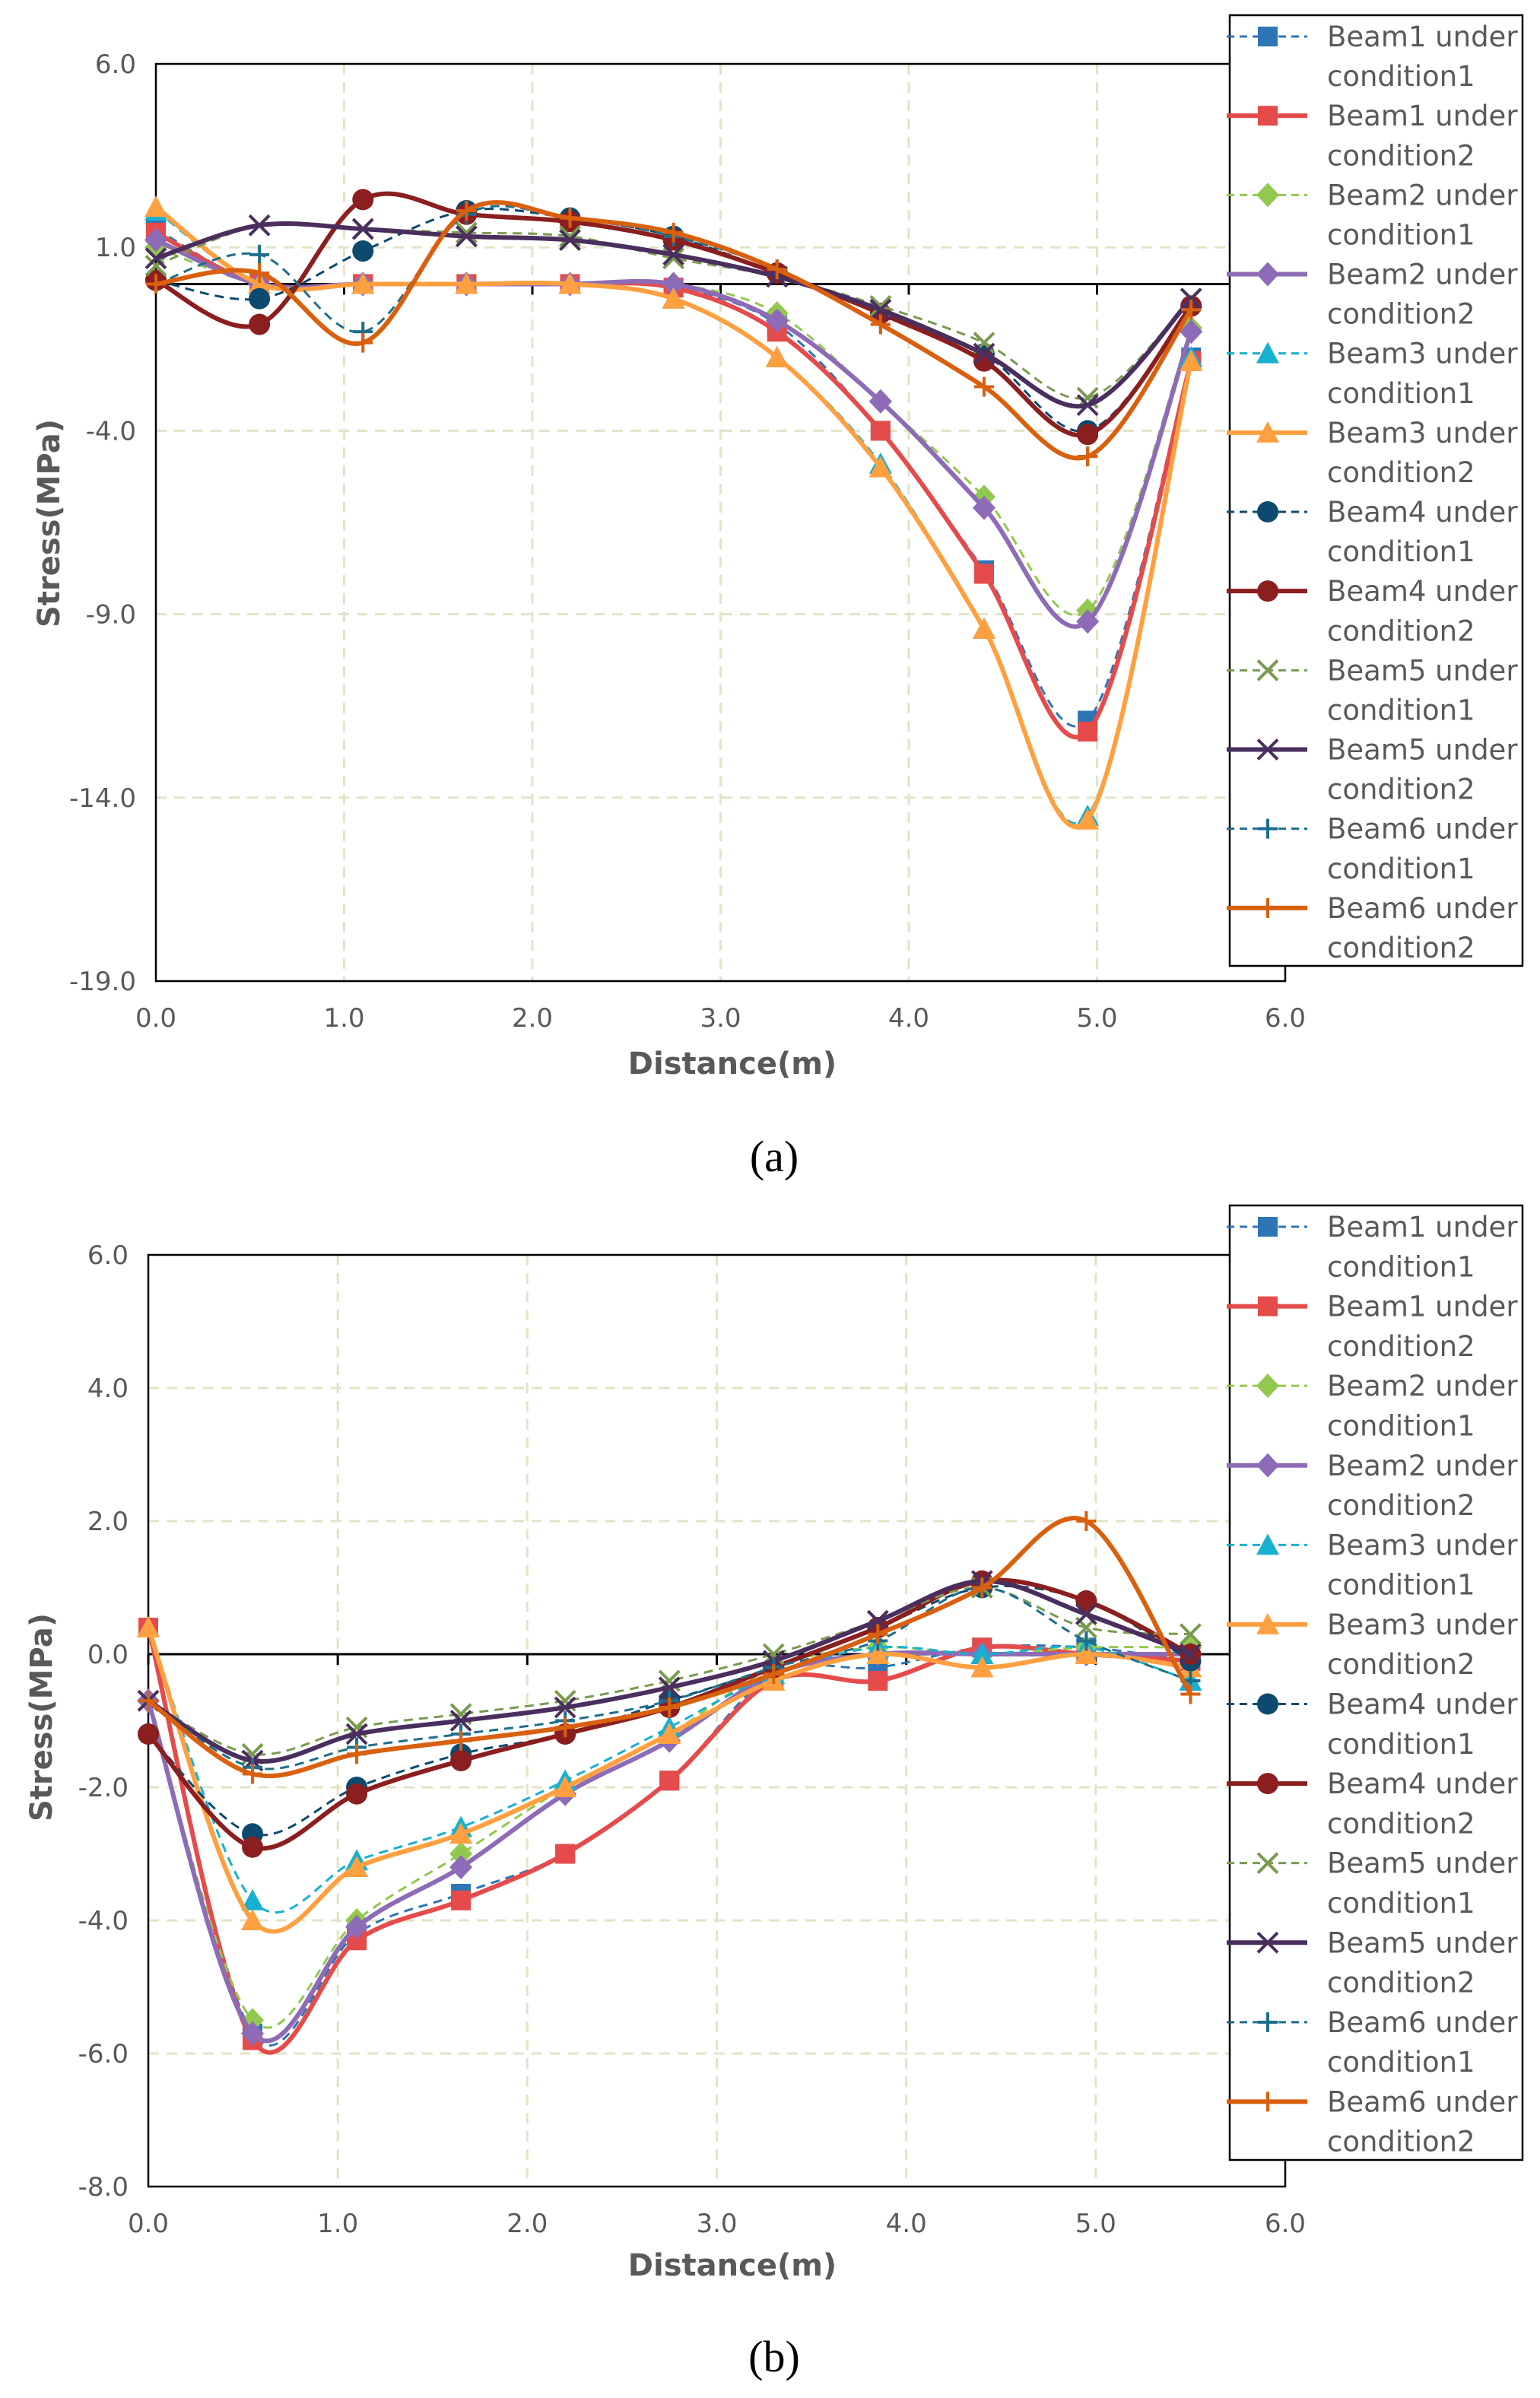 The height and width of the screenshot is (2398, 1540). Describe the element at coordinates (102, 798) in the screenshot. I see `y-tick-label-a: -14.0` at that location.